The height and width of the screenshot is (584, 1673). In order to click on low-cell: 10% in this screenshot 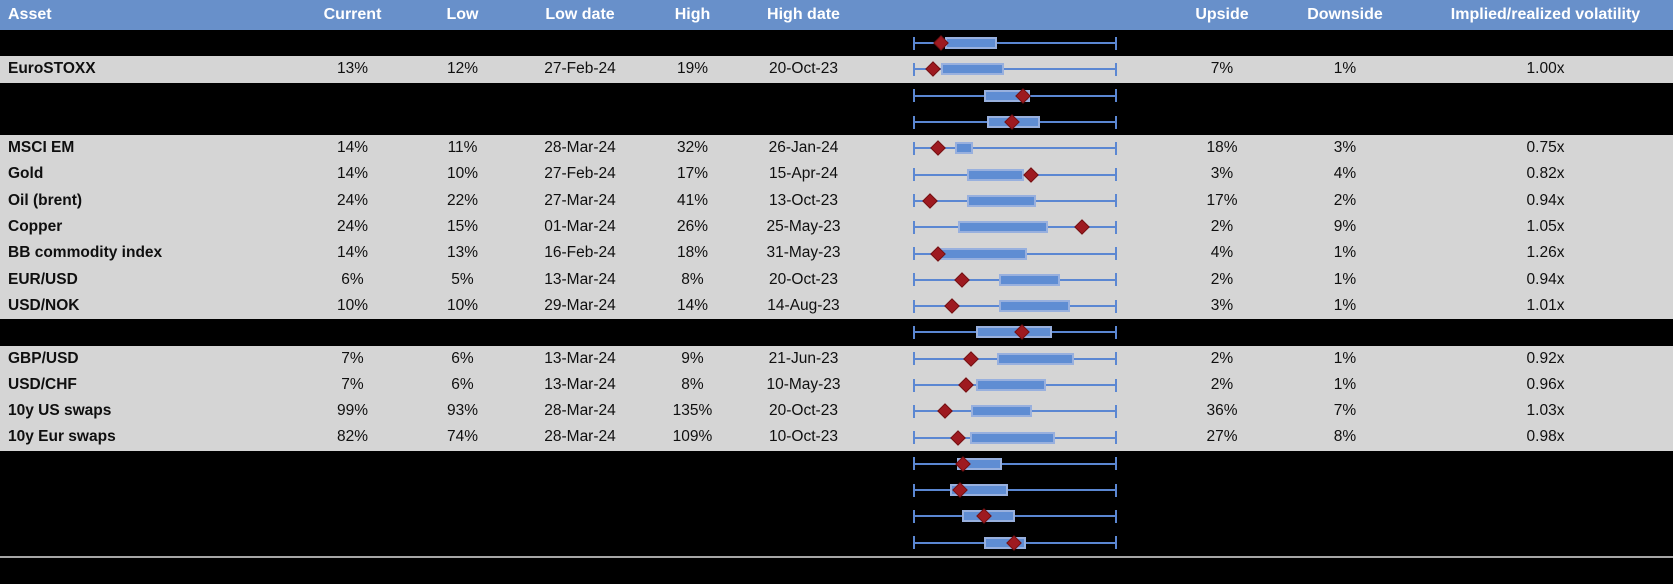, I will do `click(462, 174)`.